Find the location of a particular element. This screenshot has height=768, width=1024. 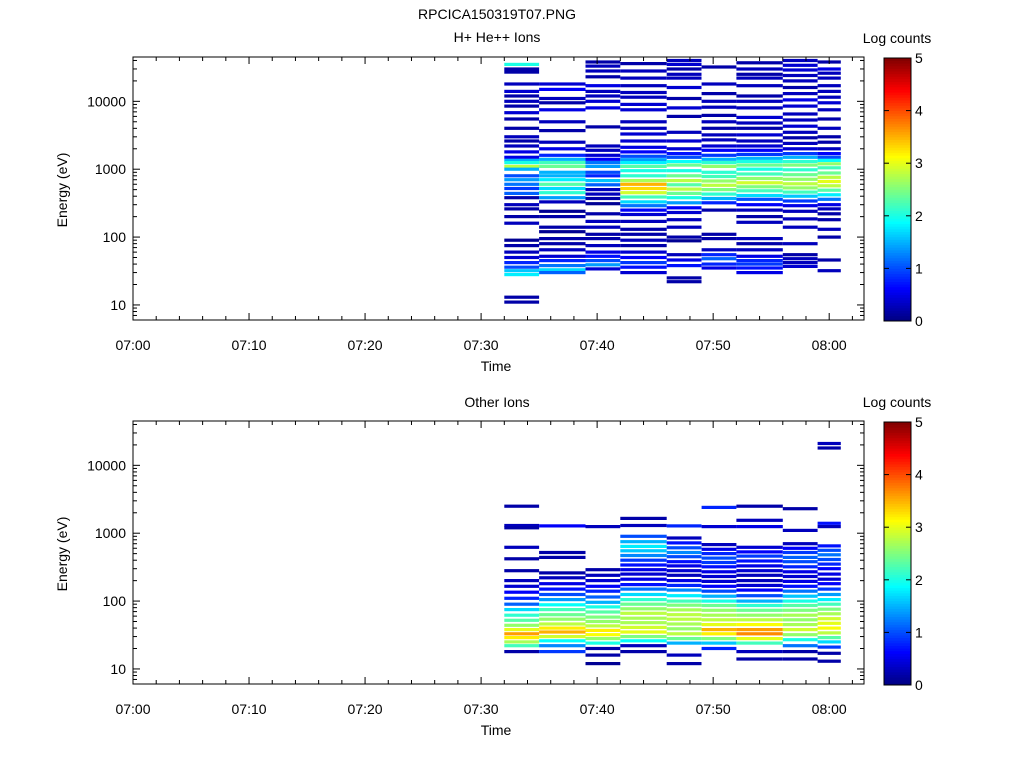

colorbar-frame is located at coordinates (897, 553).